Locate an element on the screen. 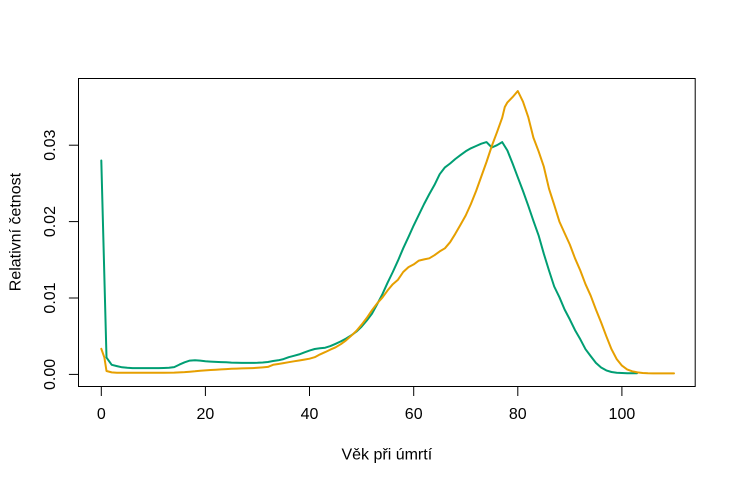 This screenshot has width=736, height=484. svg-text: 0.01 is located at coordinates (50, 297).